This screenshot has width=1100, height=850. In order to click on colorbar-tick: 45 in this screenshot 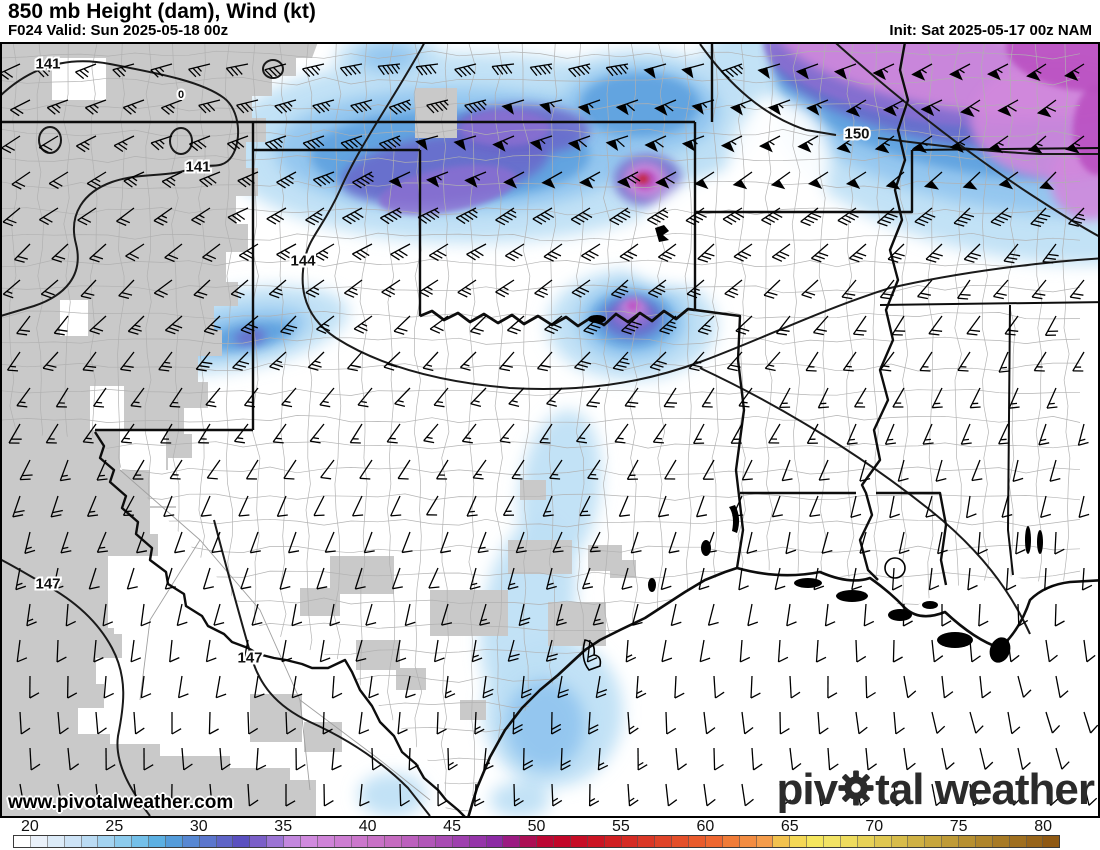, I will do `click(452, 826)`.